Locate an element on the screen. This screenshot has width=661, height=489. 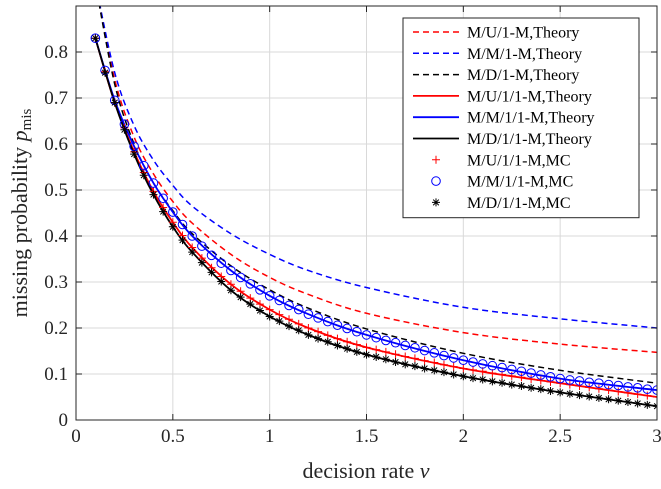
legend-item: M/U/1/1-M,MC is located at coordinates (501, 160).